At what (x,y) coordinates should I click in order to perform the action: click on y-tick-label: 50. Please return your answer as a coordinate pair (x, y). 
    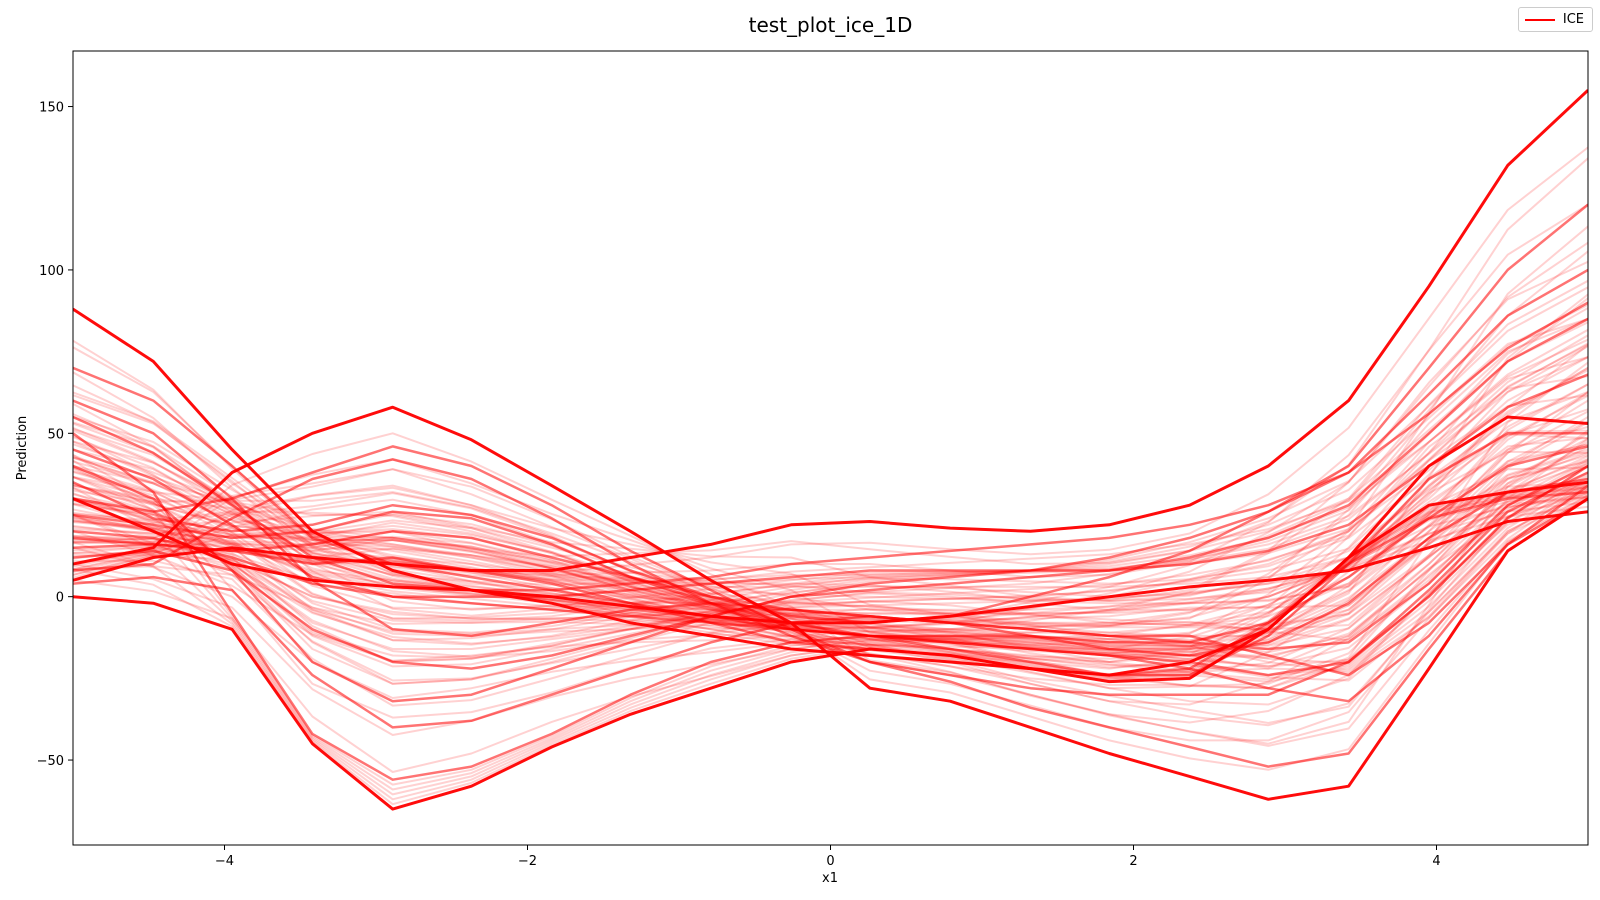
    Looking at the image, I should click on (55, 434).